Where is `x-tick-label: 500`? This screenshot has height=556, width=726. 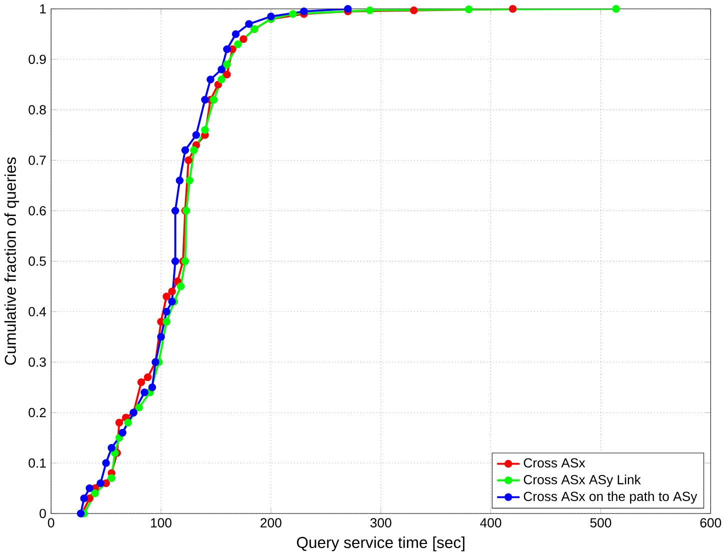
x-tick-label: 500 is located at coordinates (601, 523).